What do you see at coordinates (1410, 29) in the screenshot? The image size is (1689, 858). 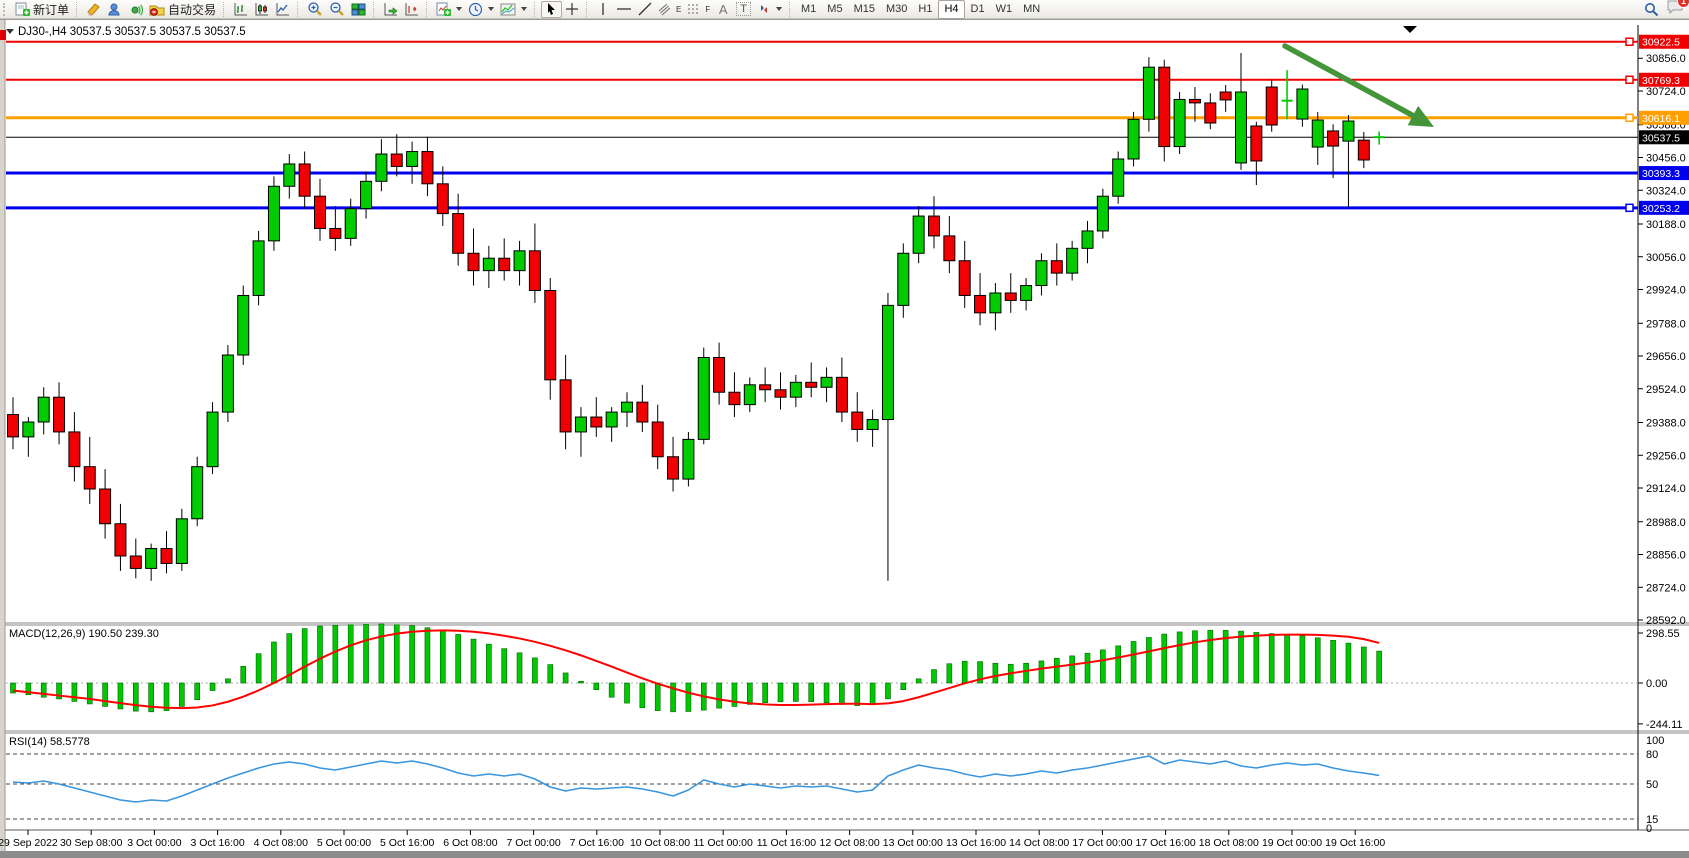 I see `scroll-indicator` at bounding box center [1410, 29].